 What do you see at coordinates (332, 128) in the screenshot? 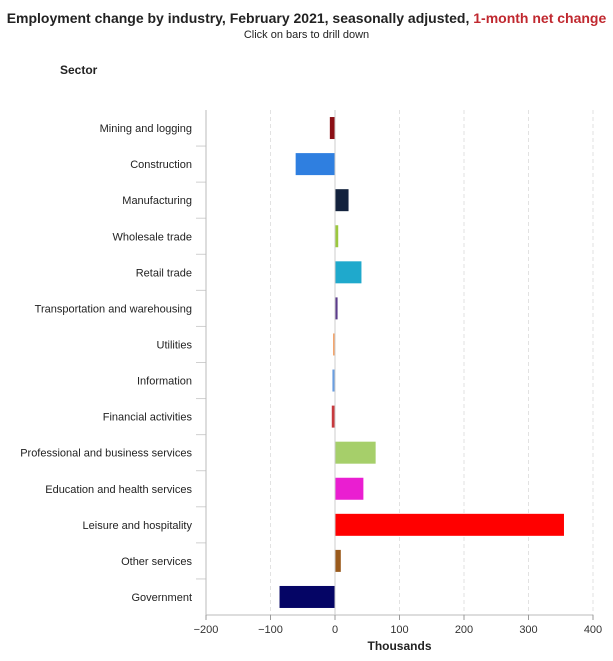
I see `bar-mining-and-logging` at bounding box center [332, 128].